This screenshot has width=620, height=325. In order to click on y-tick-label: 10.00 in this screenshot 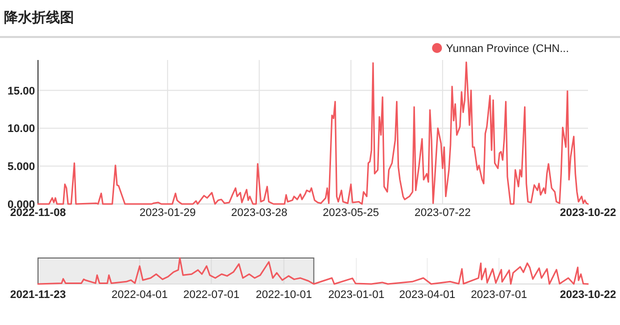, I will do `click(21, 129)`.